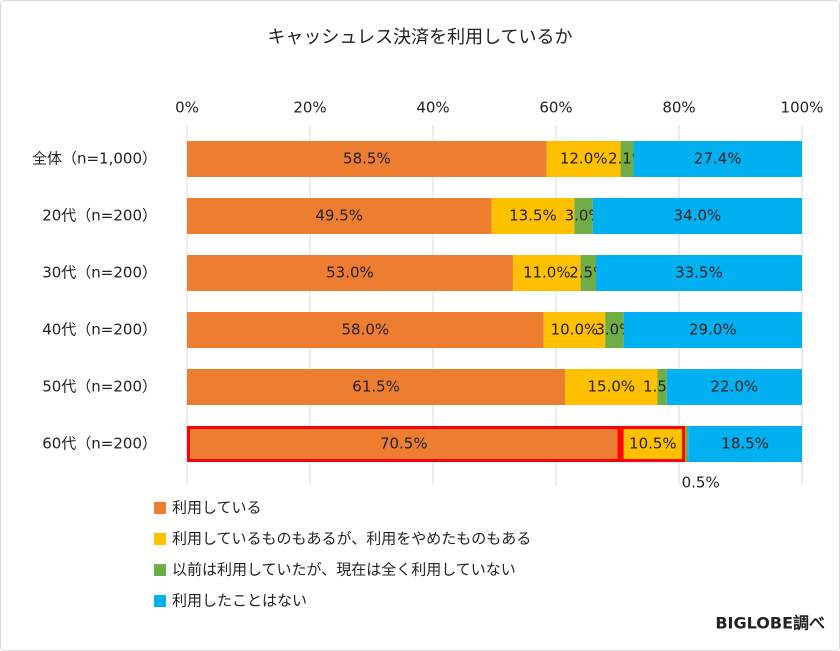  Describe the element at coordinates (770, 623) in the screenshot. I see `source-note: BIGLOBE調べ` at that location.